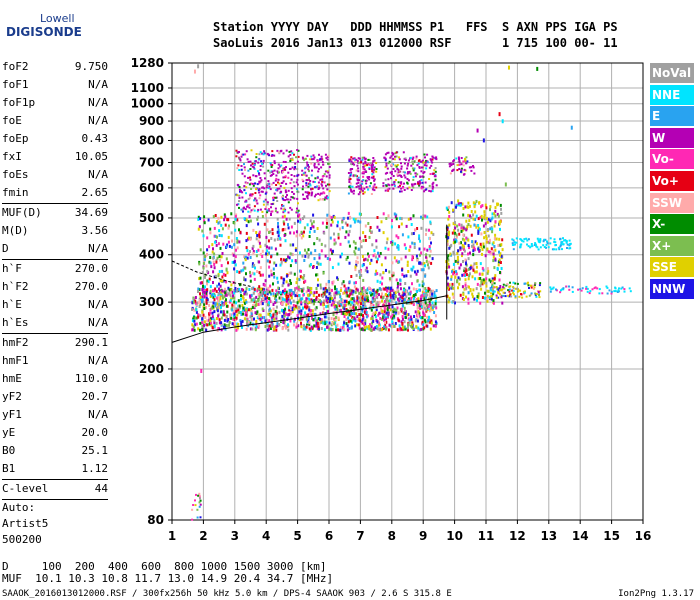 This screenshot has width=700, height=600. What do you see at coordinates (392, 536) in the screenshot?
I see `x-tick-label: 8` at bounding box center [392, 536].